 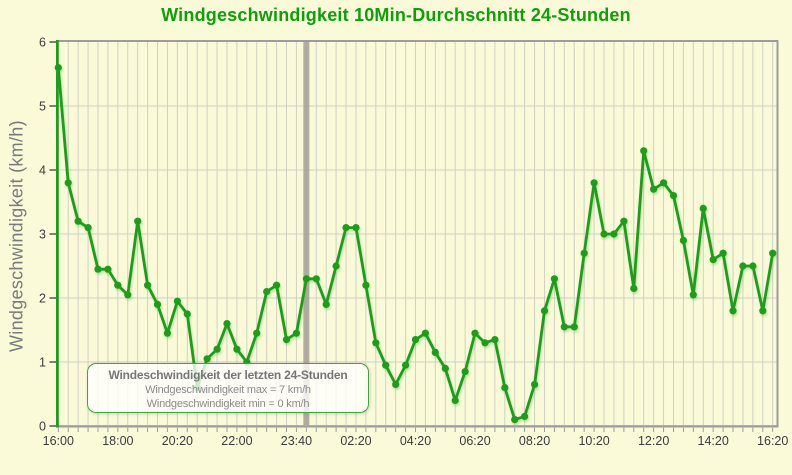 I want to click on x-tick-label: 06:20, so click(x=474, y=441).